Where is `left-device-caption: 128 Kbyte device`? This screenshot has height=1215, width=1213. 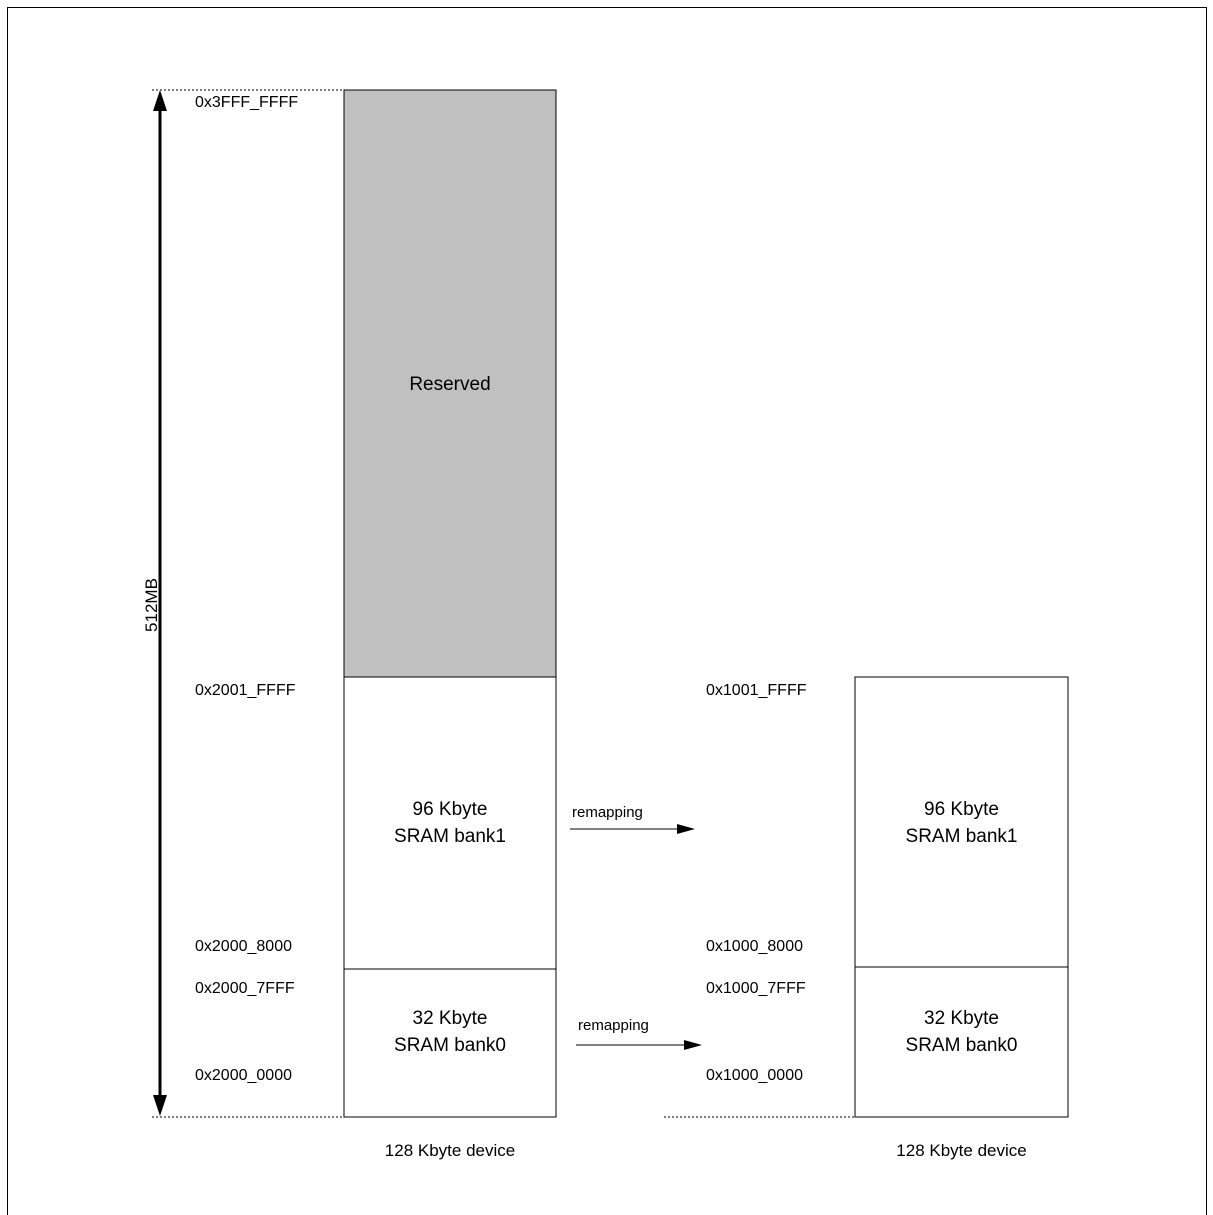
left-device-caption: 128 Kbyte device is located at coordinates (450, 1150).